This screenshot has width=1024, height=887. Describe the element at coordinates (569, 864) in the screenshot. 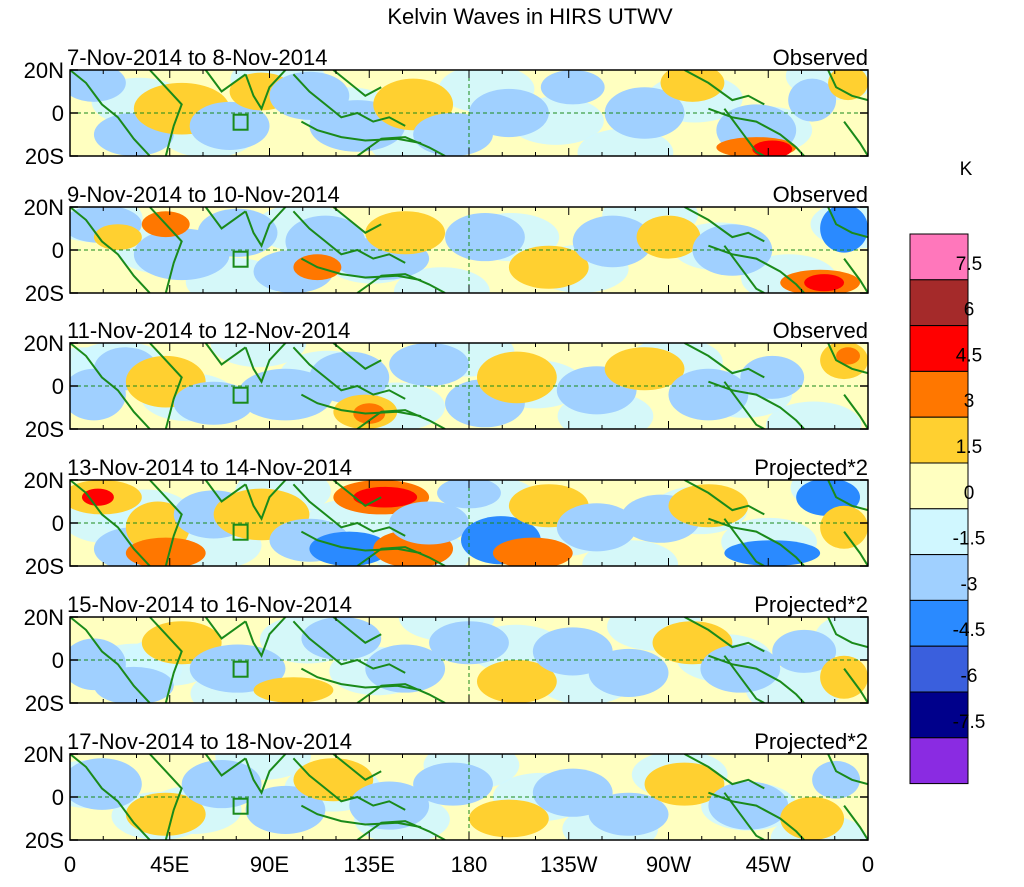

I see `lon-tick-label: 135W` at that location.